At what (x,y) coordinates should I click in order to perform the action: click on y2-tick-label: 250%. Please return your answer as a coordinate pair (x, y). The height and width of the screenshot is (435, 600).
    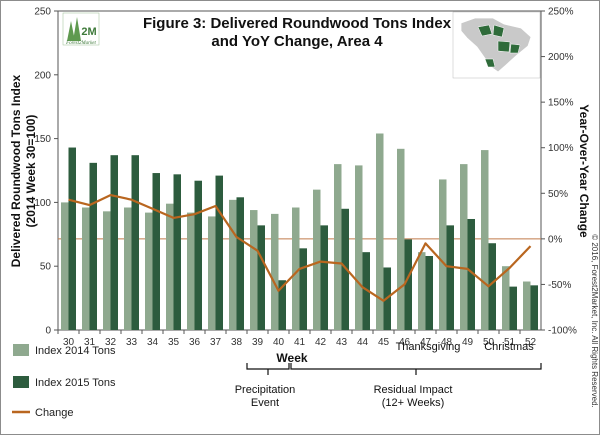
    Looking at the image, I should click on (561, 12).